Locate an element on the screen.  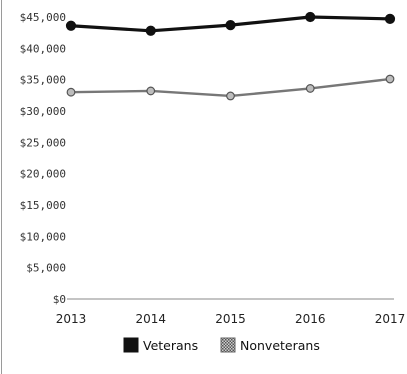
y-tick-label: $10,000 is located at coordinates (43, 236).